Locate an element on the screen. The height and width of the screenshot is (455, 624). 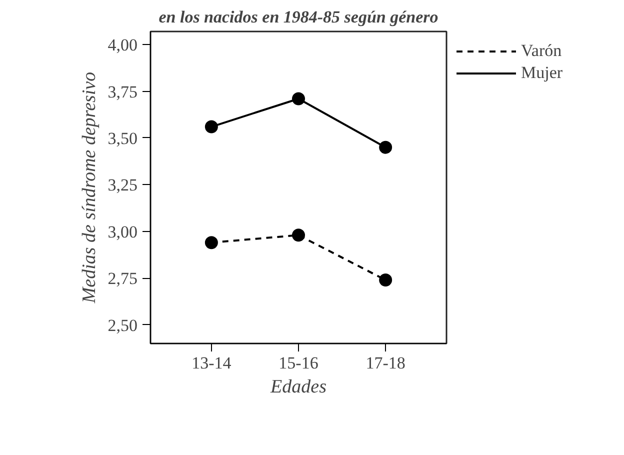
x-tick-label: 13-14 is located at coordinates (212, 363).